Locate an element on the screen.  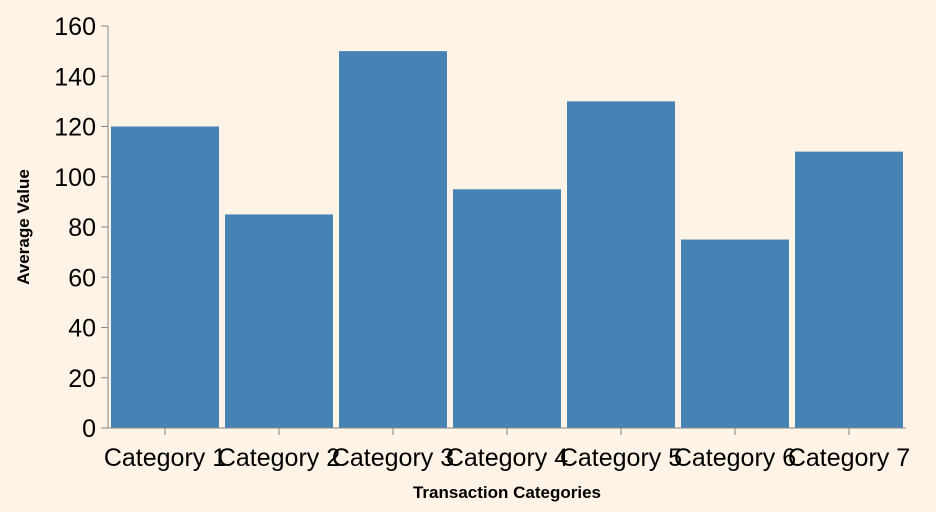
x-tick-label: Category 2 is located at coordinates (279, 458).